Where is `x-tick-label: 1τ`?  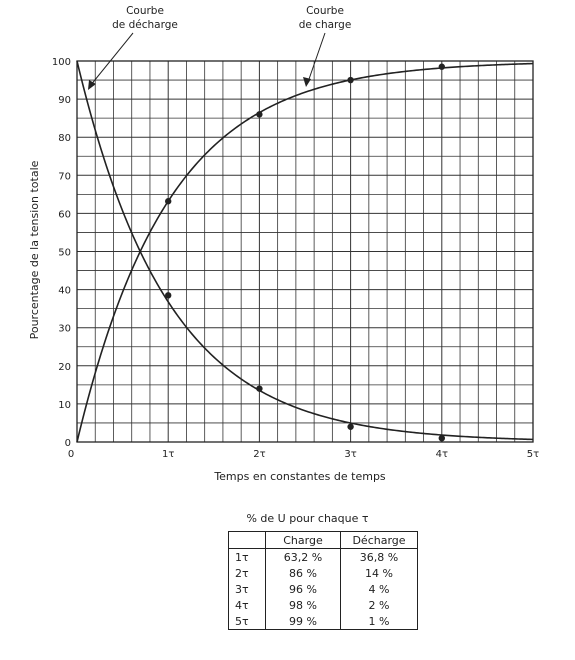 x-tick-label: 1τ is located at coordinates (168, 454).